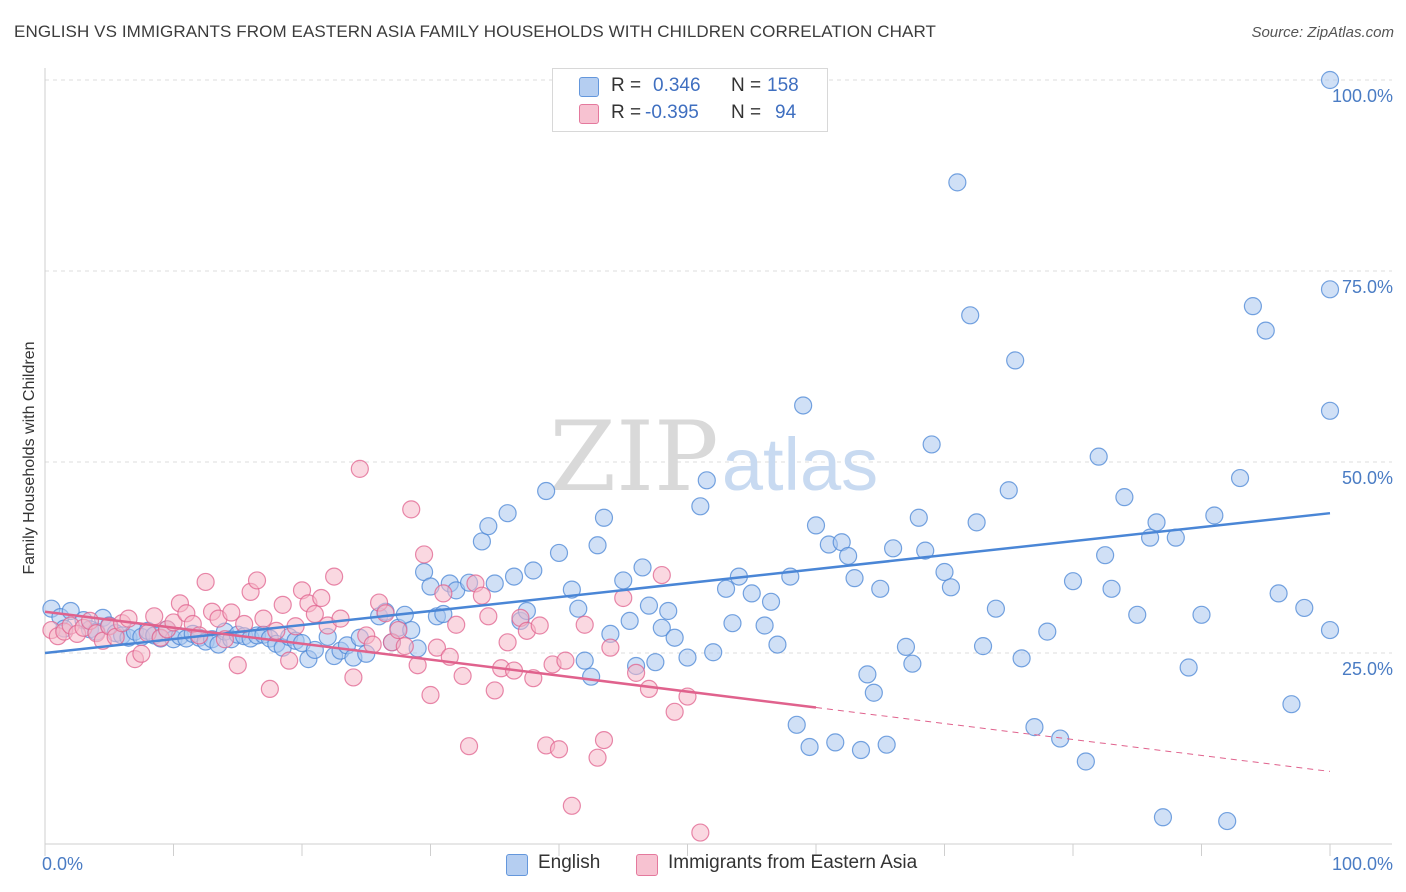  Describe the element at coordinates (1367, 287) in the screenshot. I see `y-tick-label: 75.0%` at that location.